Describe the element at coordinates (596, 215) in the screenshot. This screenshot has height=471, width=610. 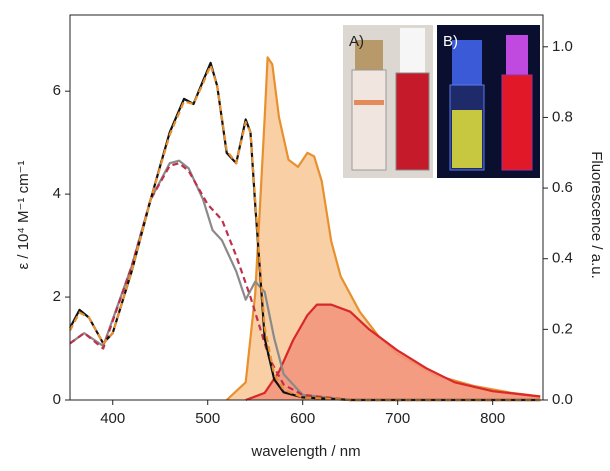
I see `y2-axis-label: Fluorescence / a.u.` at that location.